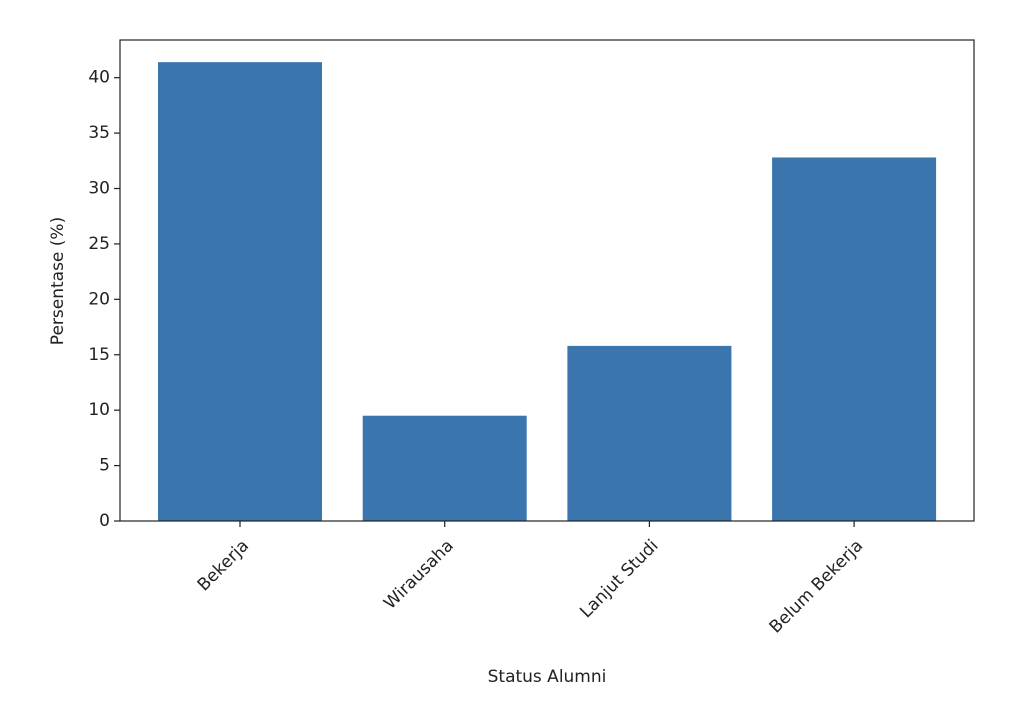 The height and width of the screenshot is (724, 1030). I want to click on y-tick-label: 20, so click(99, 299).